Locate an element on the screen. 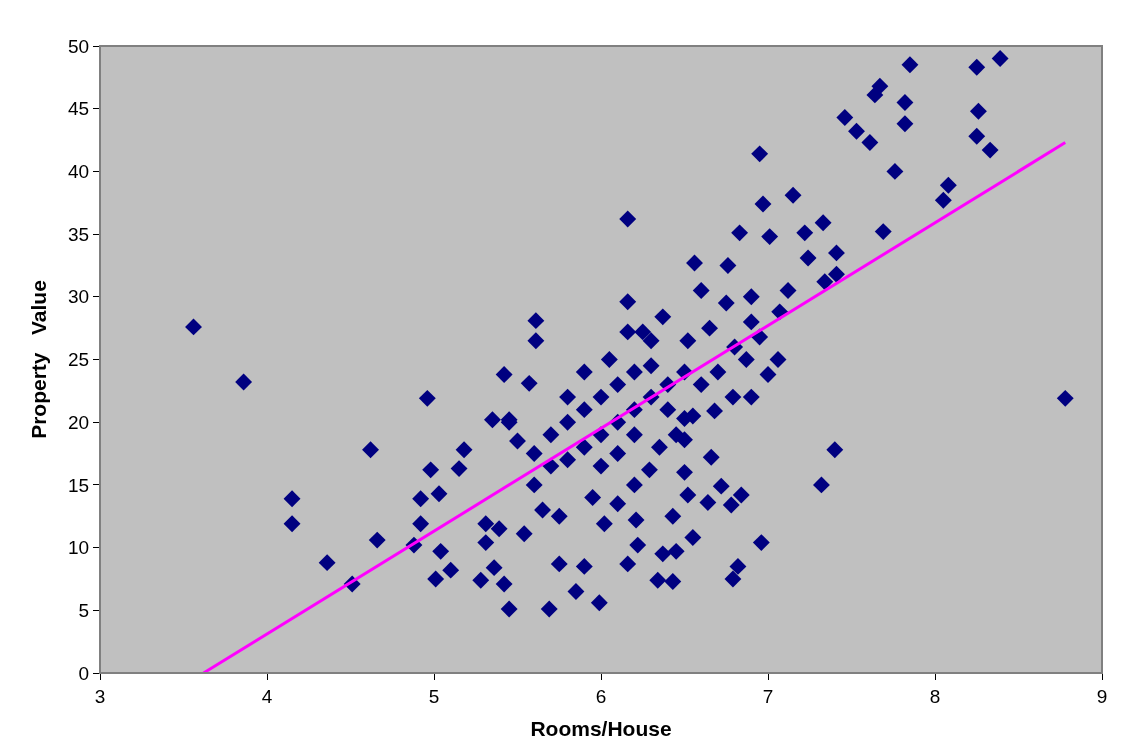 The image size is (1130, 753). y-tick-label: 50 is located at coordinates (79, 46).